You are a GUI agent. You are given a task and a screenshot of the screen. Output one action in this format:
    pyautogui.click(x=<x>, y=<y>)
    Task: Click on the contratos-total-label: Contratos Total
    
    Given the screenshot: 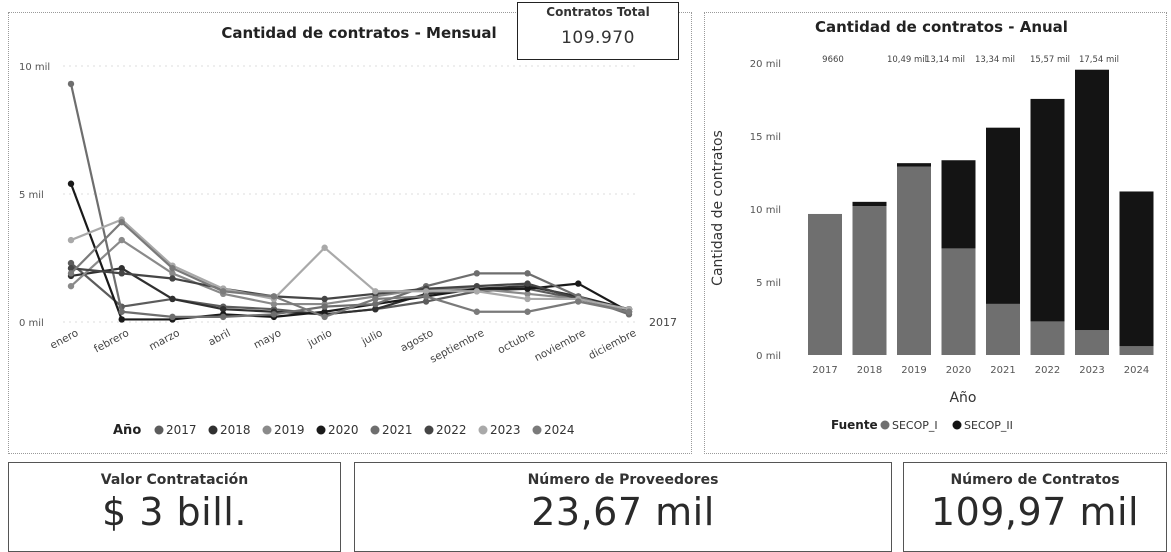 What is the action you would take?
    pyautogui.click(x=598, y=12)
    